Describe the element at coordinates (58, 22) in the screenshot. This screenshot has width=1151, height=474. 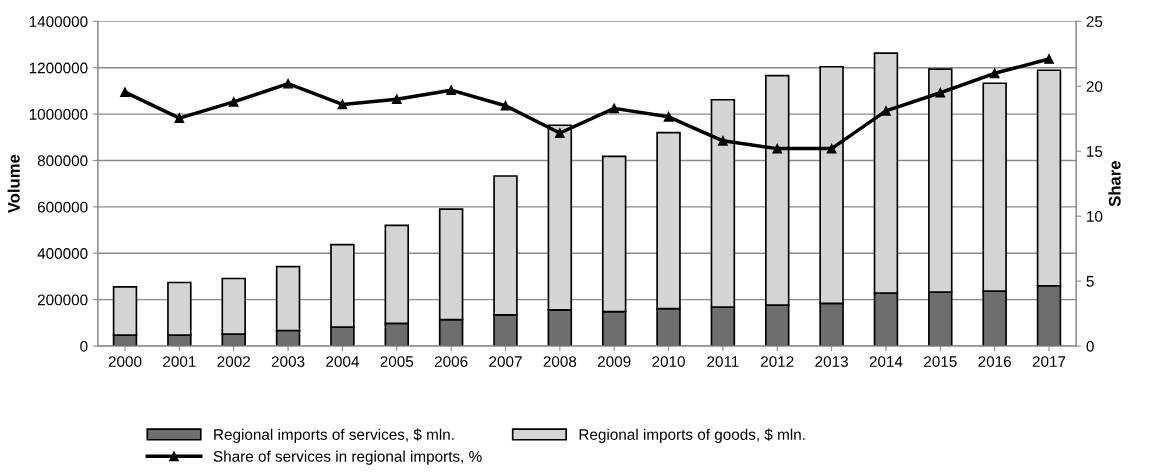
I see `y-tick-label: 1400000` at that location.